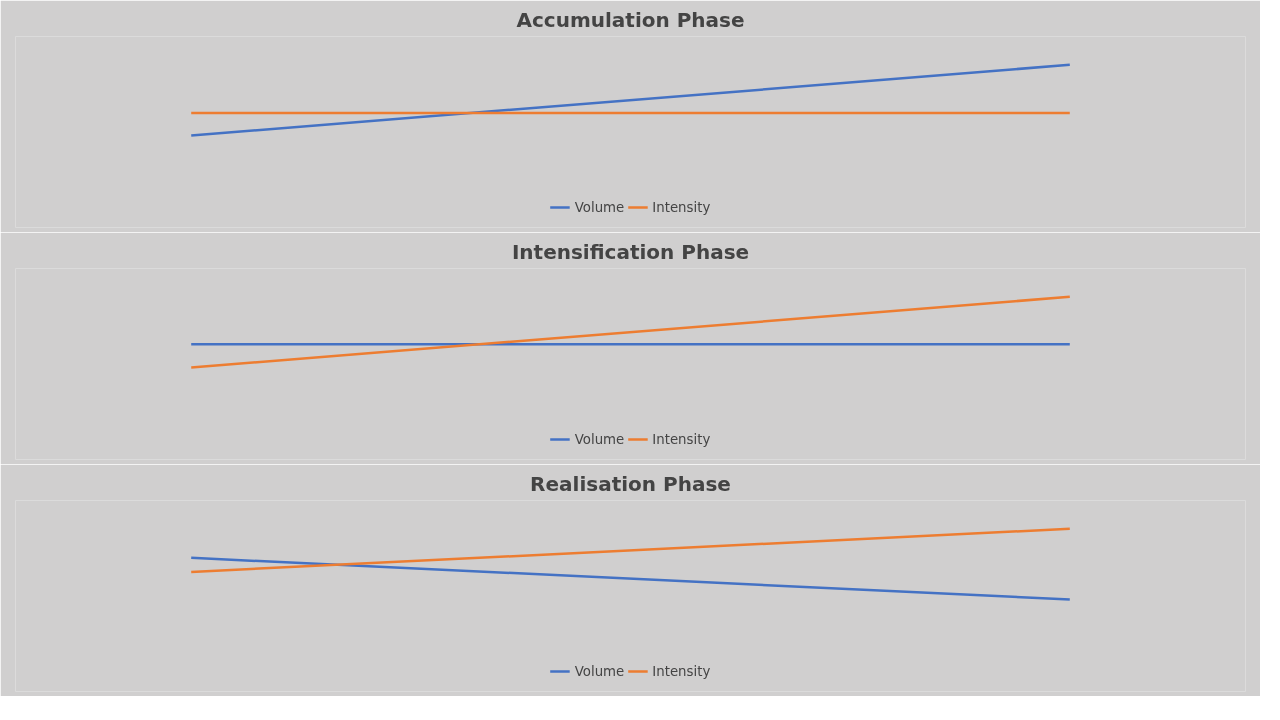 This screenshot has height=720, width=1280. What do you see at coordinates (630, 251) in the screenshot?
I see `chart-title: Intensification Phase` at bounding box center [630, 251].